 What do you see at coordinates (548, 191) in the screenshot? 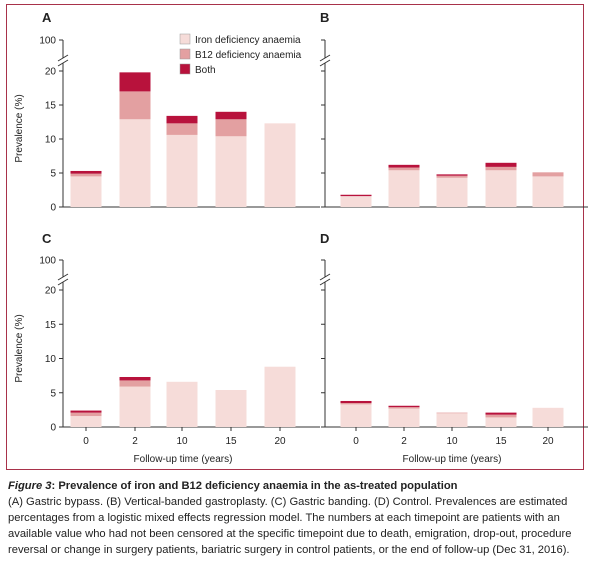
I see `bar-b-20-iron` at bounding box center [548, 191].